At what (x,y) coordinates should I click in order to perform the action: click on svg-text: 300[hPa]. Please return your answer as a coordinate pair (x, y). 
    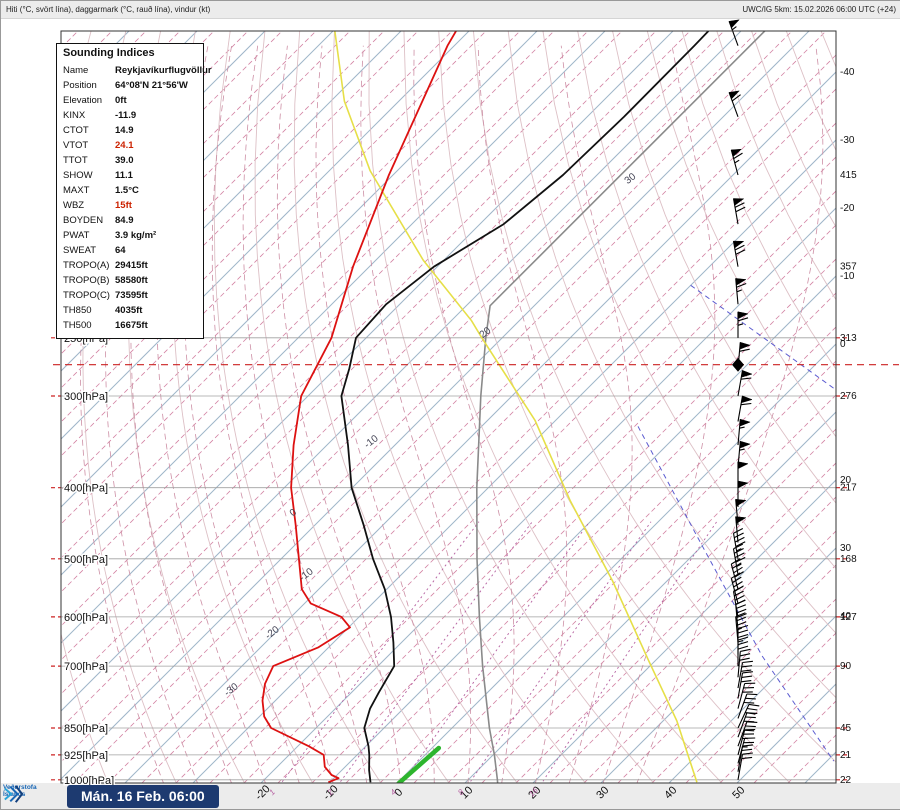
    Looking at the image, I should click on (86, 397).